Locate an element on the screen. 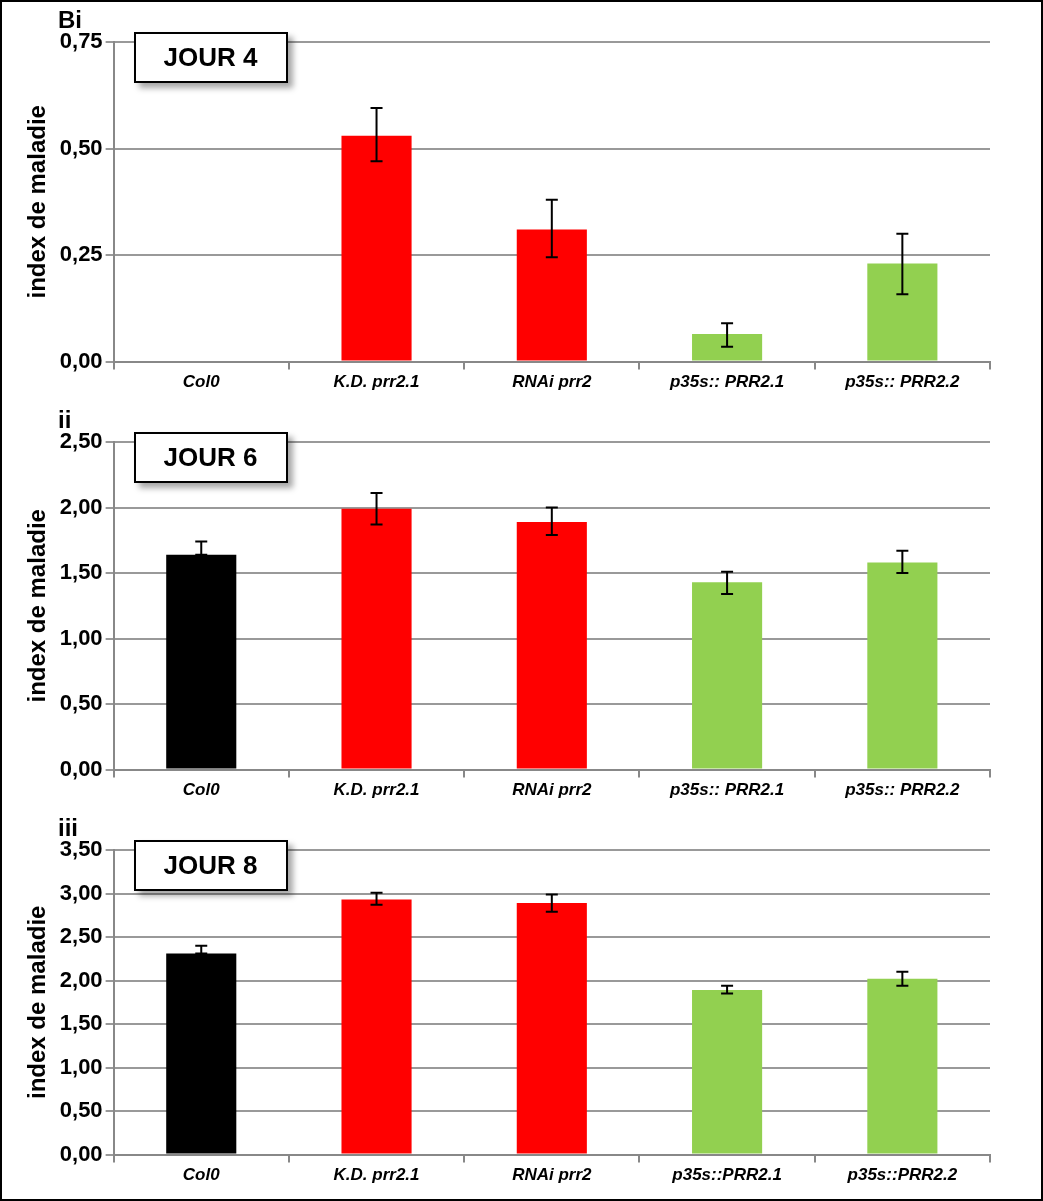 This screenshot has width=1043, height=1201. y-tick-label: 3,00 is located at coordinates (81, 892).